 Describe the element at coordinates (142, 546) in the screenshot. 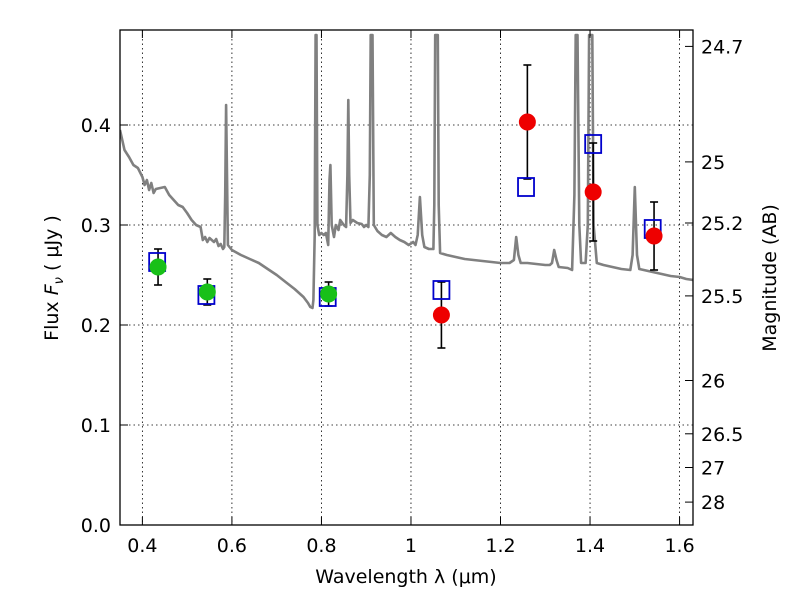

I see `x-tick-label: 0.4` at that location.